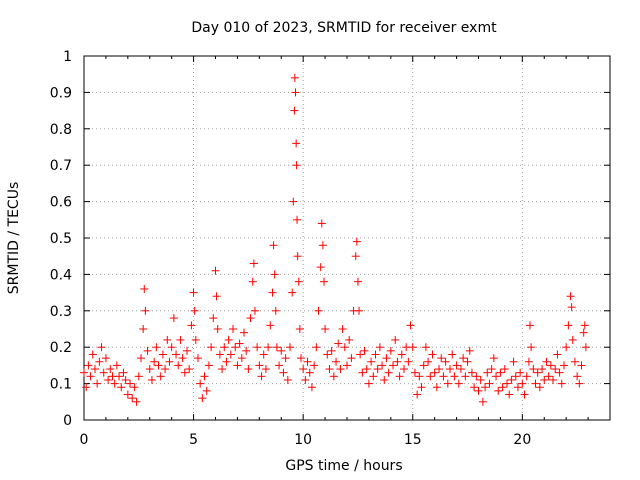 The image size is (640, 480). Describe the element at coordinates (84, 440) in the screenshot. I see `x-tick-label: 0` at that location.